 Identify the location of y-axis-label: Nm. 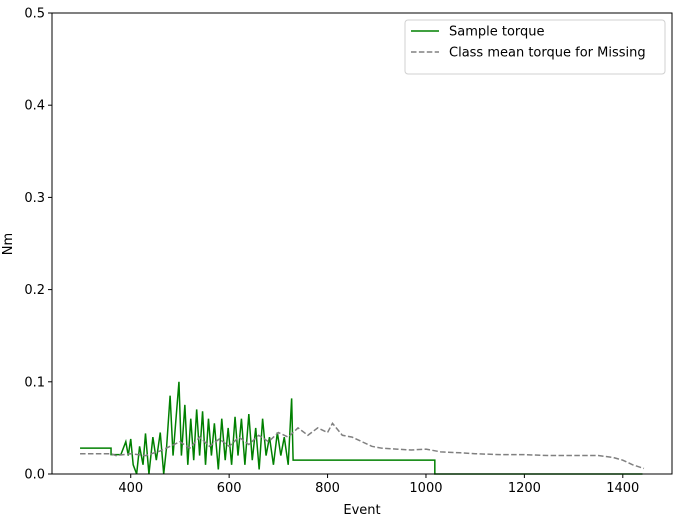
(8, 244).